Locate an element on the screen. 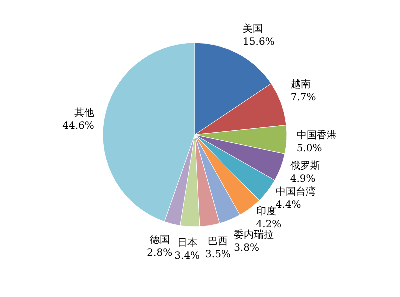 This screenshot has width=400, height=297. slice-label: 日本 is located at coordinates (187, 242).